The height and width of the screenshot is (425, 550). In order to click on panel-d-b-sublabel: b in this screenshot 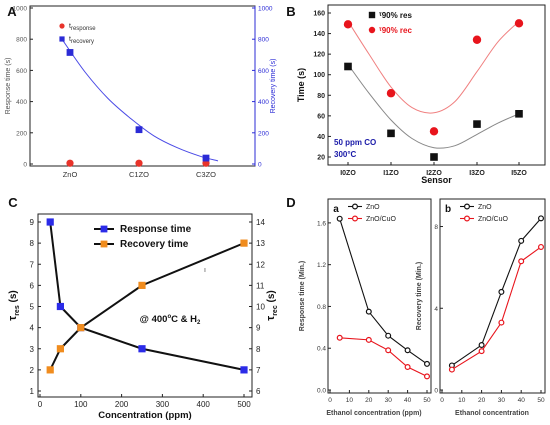, I will do `click(448, 209)`.